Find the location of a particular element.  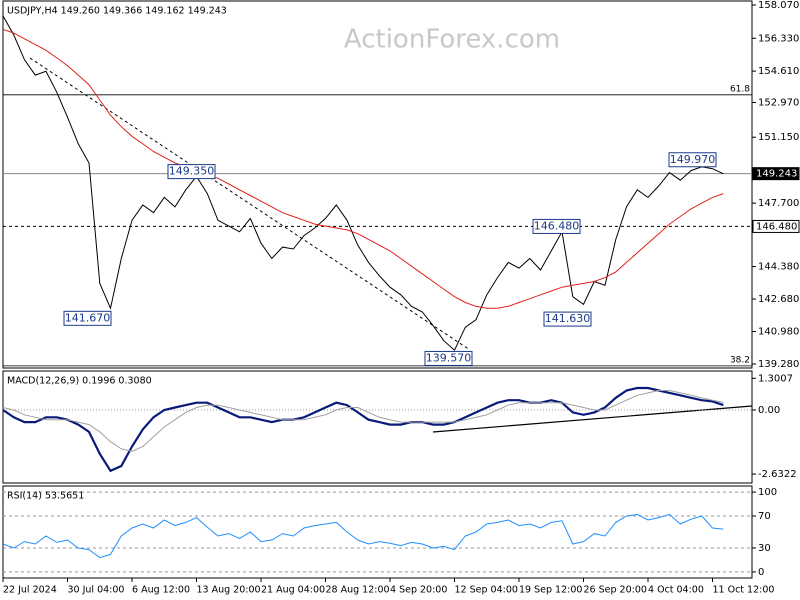

y-tick-label: 142.680 is located at coordinates (778, 299).